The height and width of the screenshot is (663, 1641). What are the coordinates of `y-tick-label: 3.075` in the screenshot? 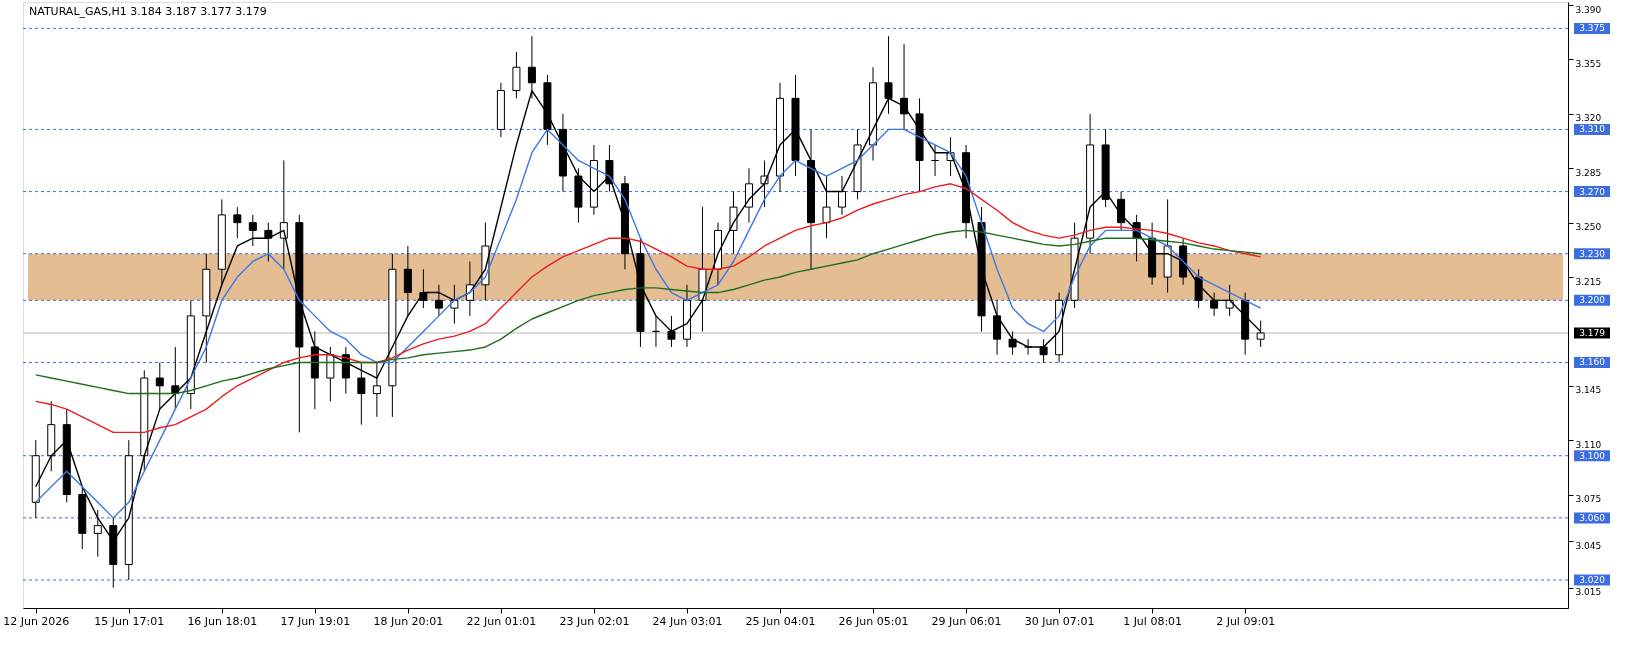 It's located at (1588, 499).